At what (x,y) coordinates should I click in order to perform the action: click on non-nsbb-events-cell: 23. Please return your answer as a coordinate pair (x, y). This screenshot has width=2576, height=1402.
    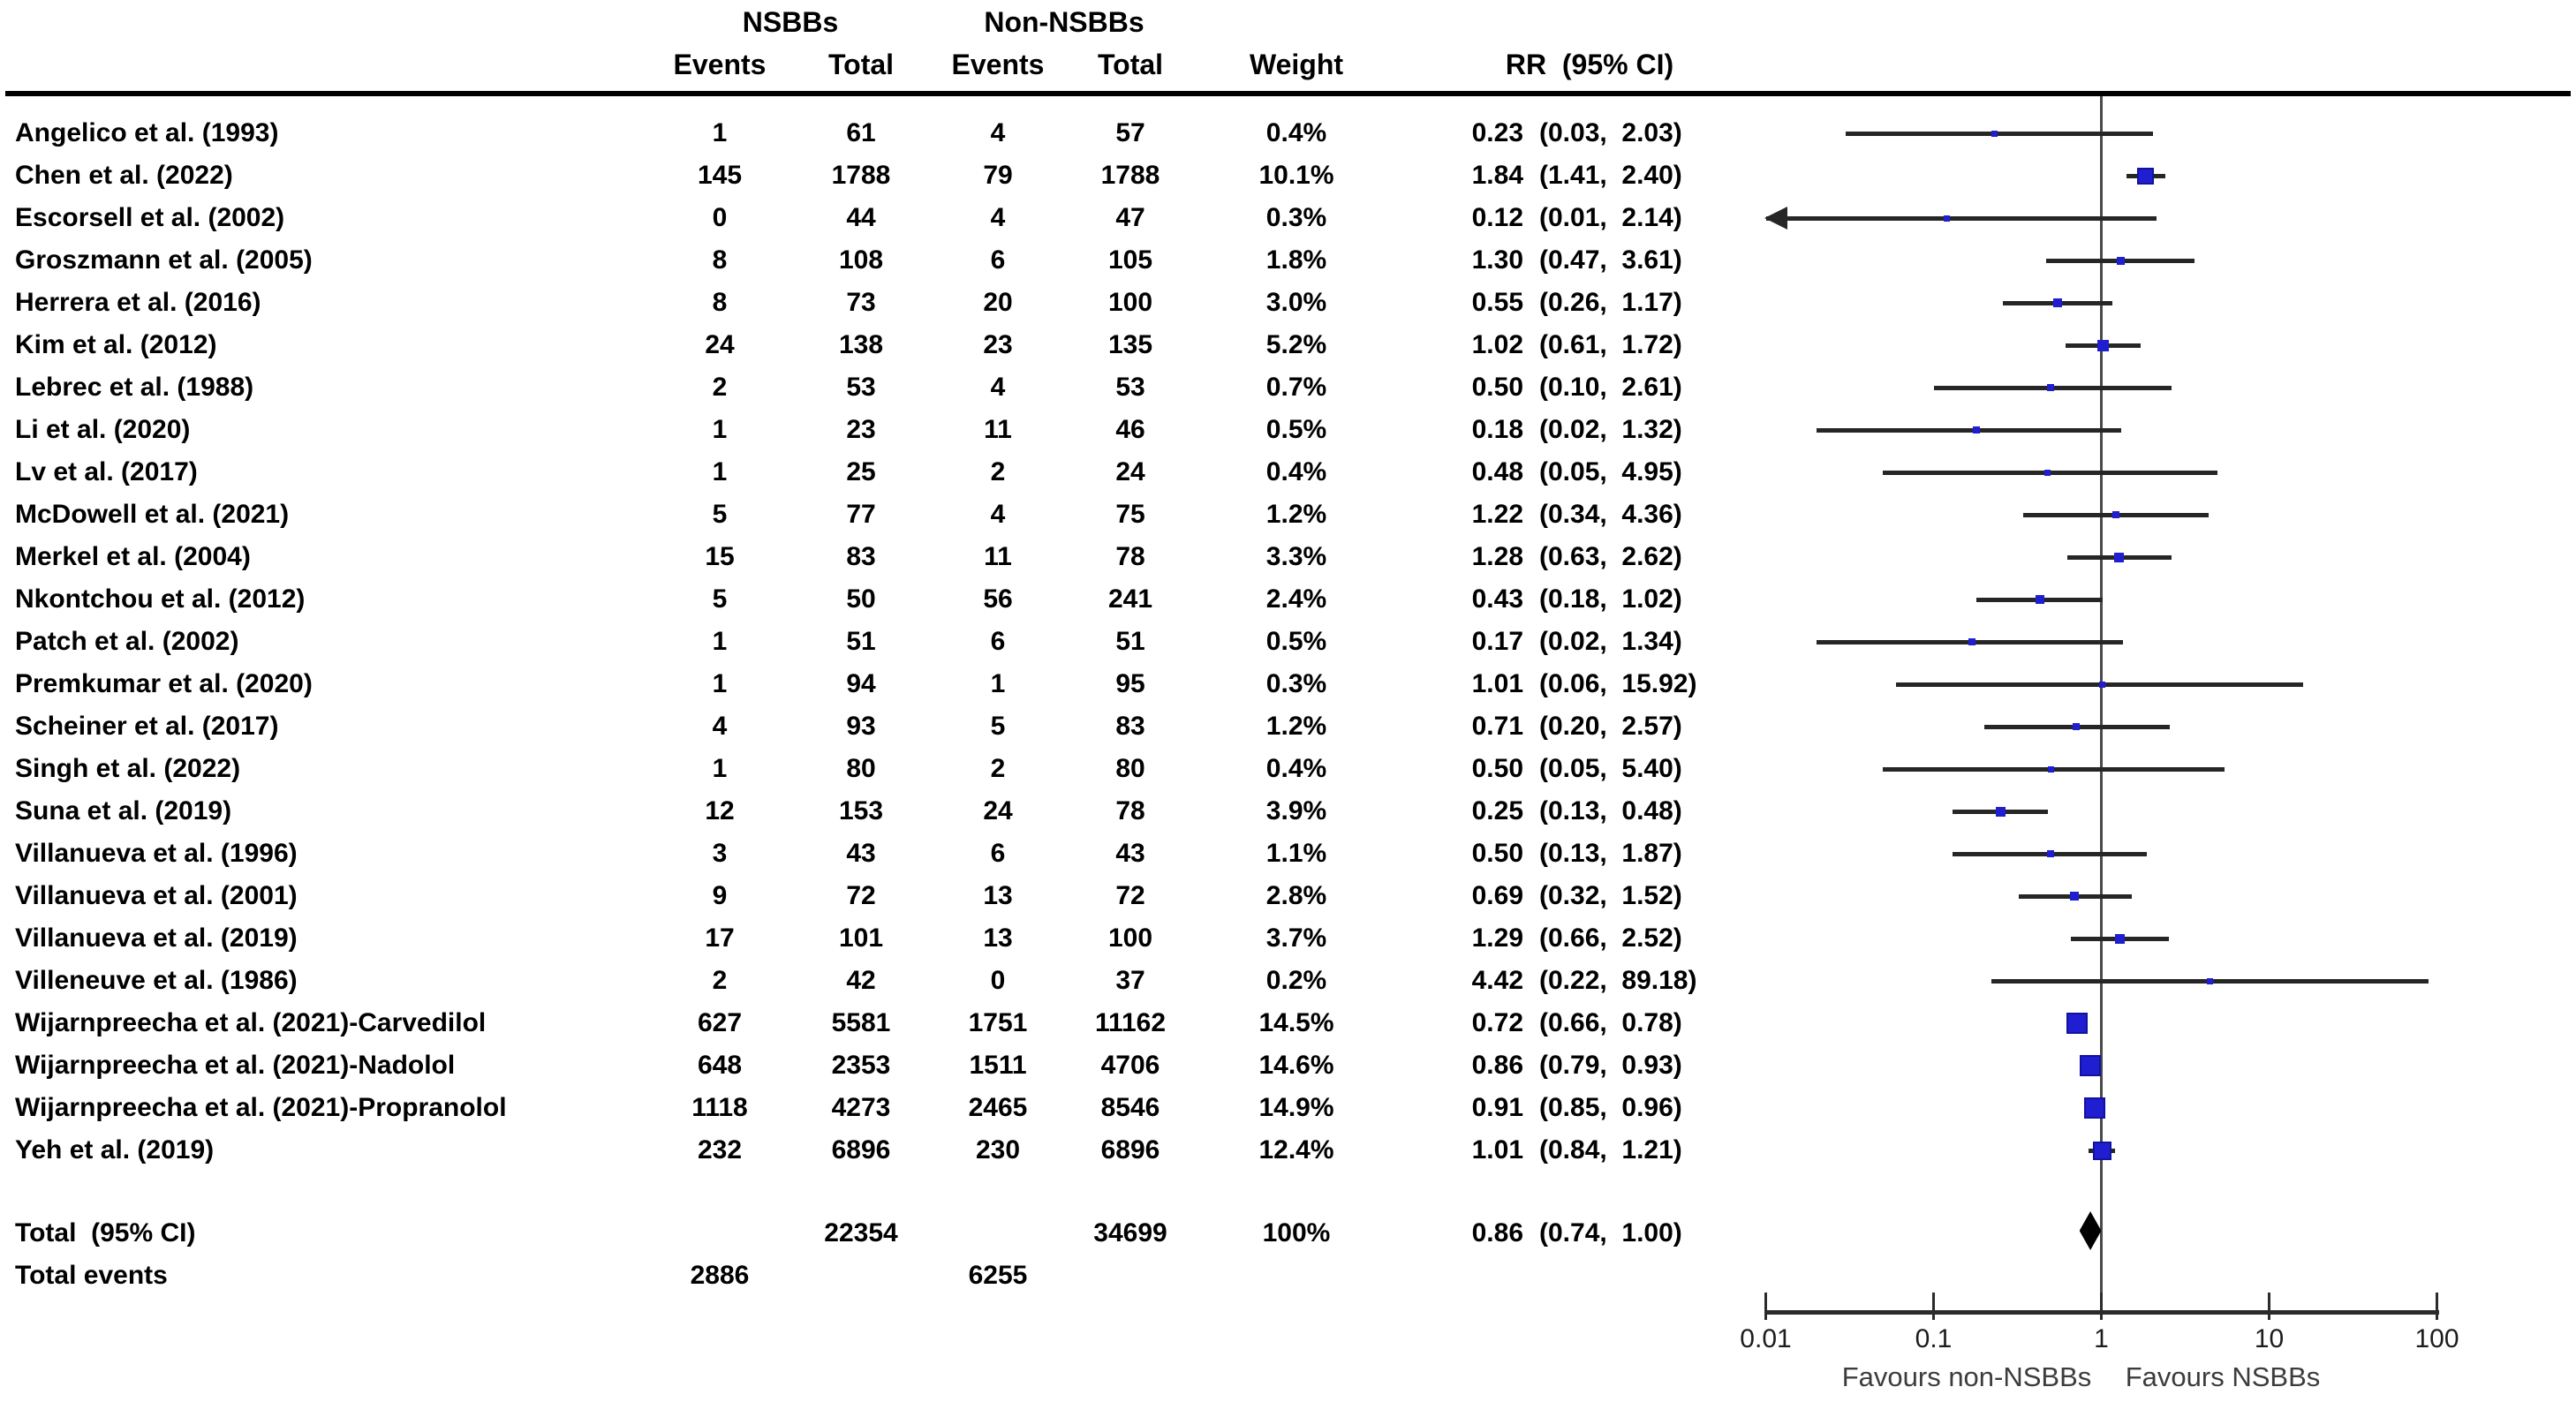
    Looking at the image, I should click on (998, 344).